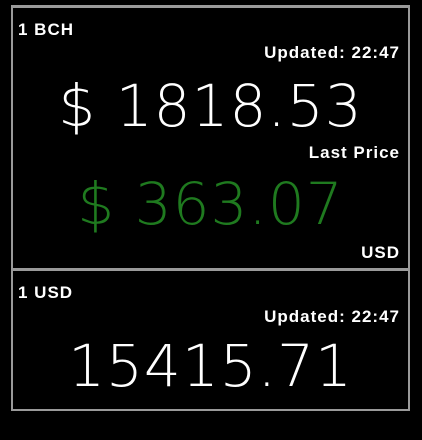 Image resolution: width=422 pixels, height=440 pixels. Describe the element at coordinates (210, 366) in the screenshot. I see `usd-conversion-value: 15415.71` at that location.